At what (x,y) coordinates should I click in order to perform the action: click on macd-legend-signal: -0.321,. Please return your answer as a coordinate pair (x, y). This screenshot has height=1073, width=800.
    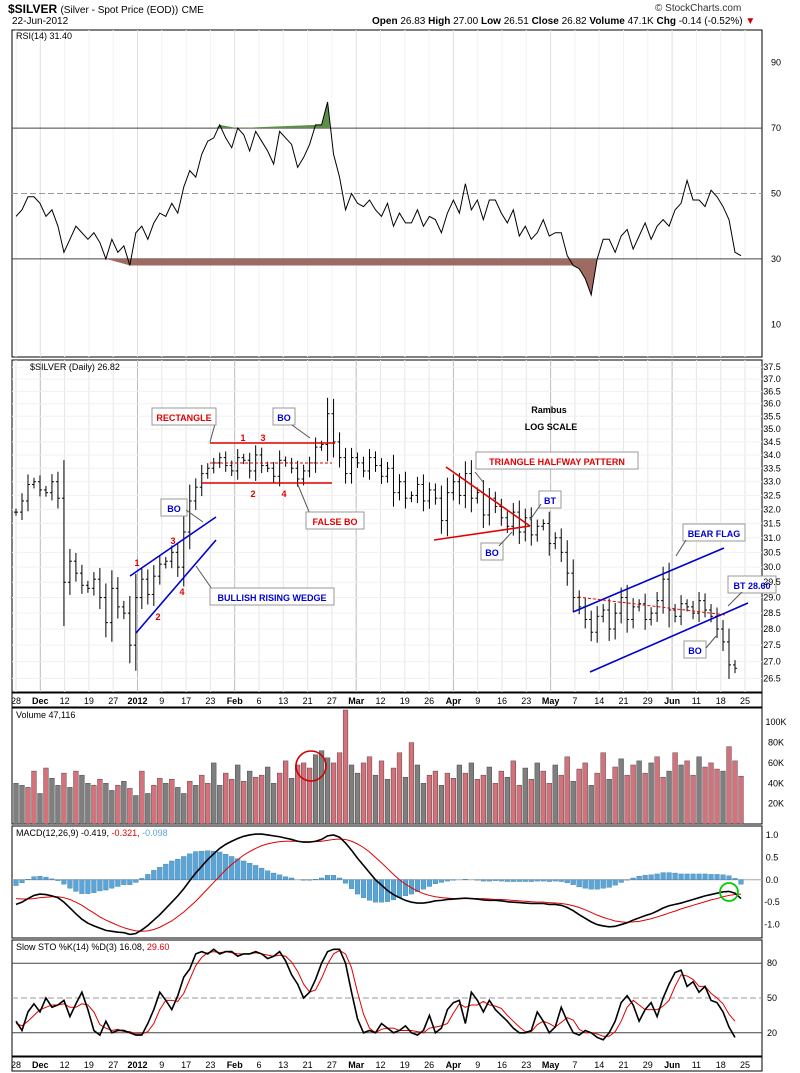
    Looking at the image, I should click on (127, 833).